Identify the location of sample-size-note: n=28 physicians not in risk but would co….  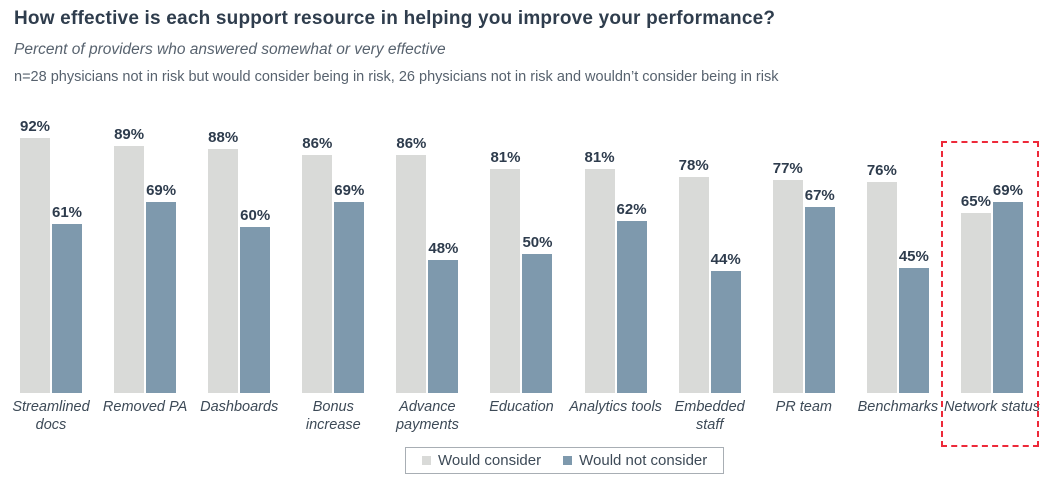
(396, 77).